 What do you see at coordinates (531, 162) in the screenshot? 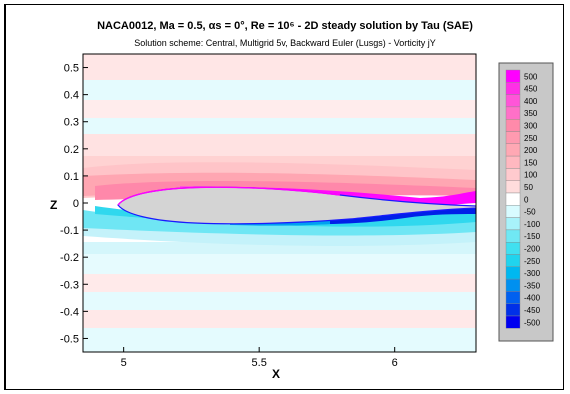
I see `legend-label: 150` at bounding box center [531, 162].